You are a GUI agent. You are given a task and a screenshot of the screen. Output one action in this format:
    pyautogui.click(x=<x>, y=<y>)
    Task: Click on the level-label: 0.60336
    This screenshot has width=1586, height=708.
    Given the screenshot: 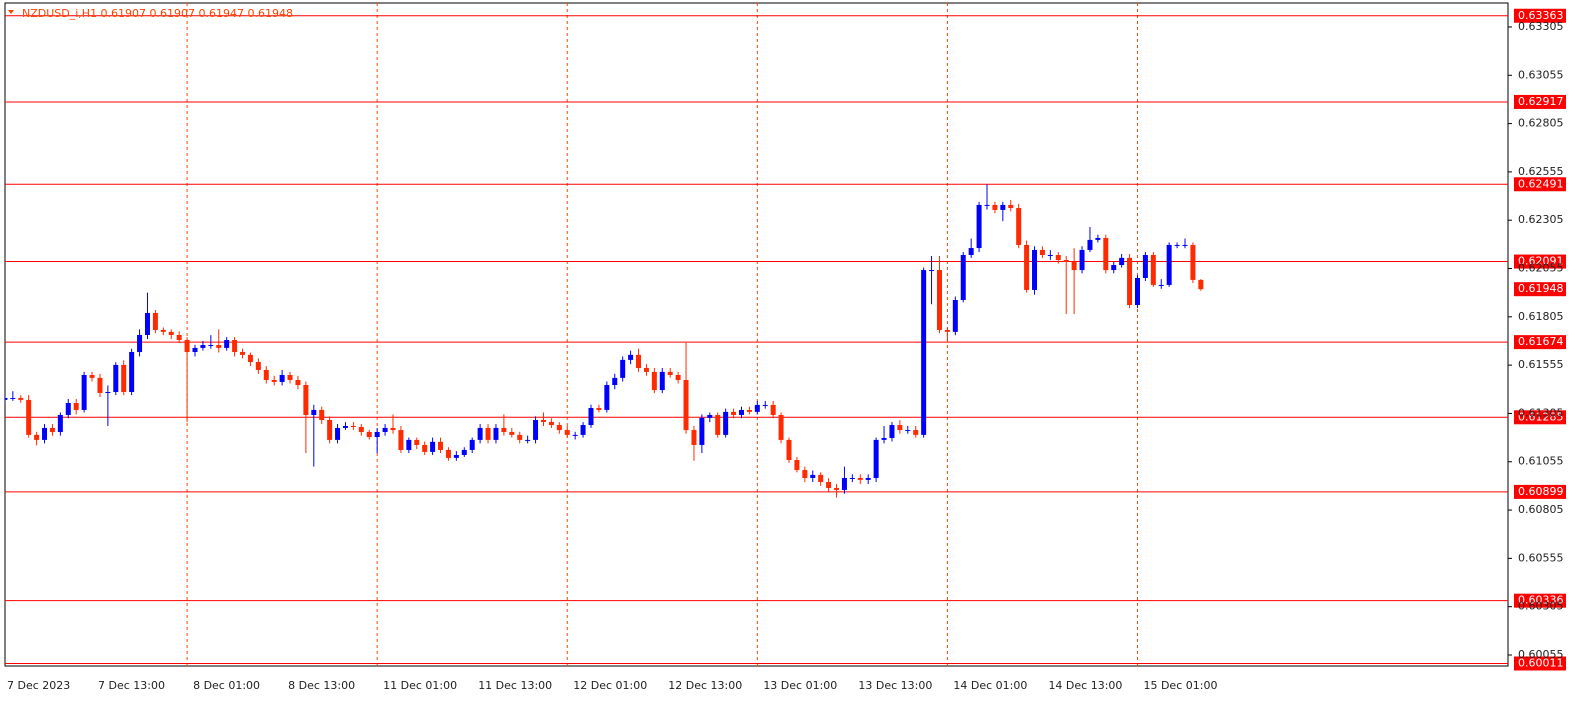 What is the action you would take?
    pyautogui.click(x=1541, y=600)
    